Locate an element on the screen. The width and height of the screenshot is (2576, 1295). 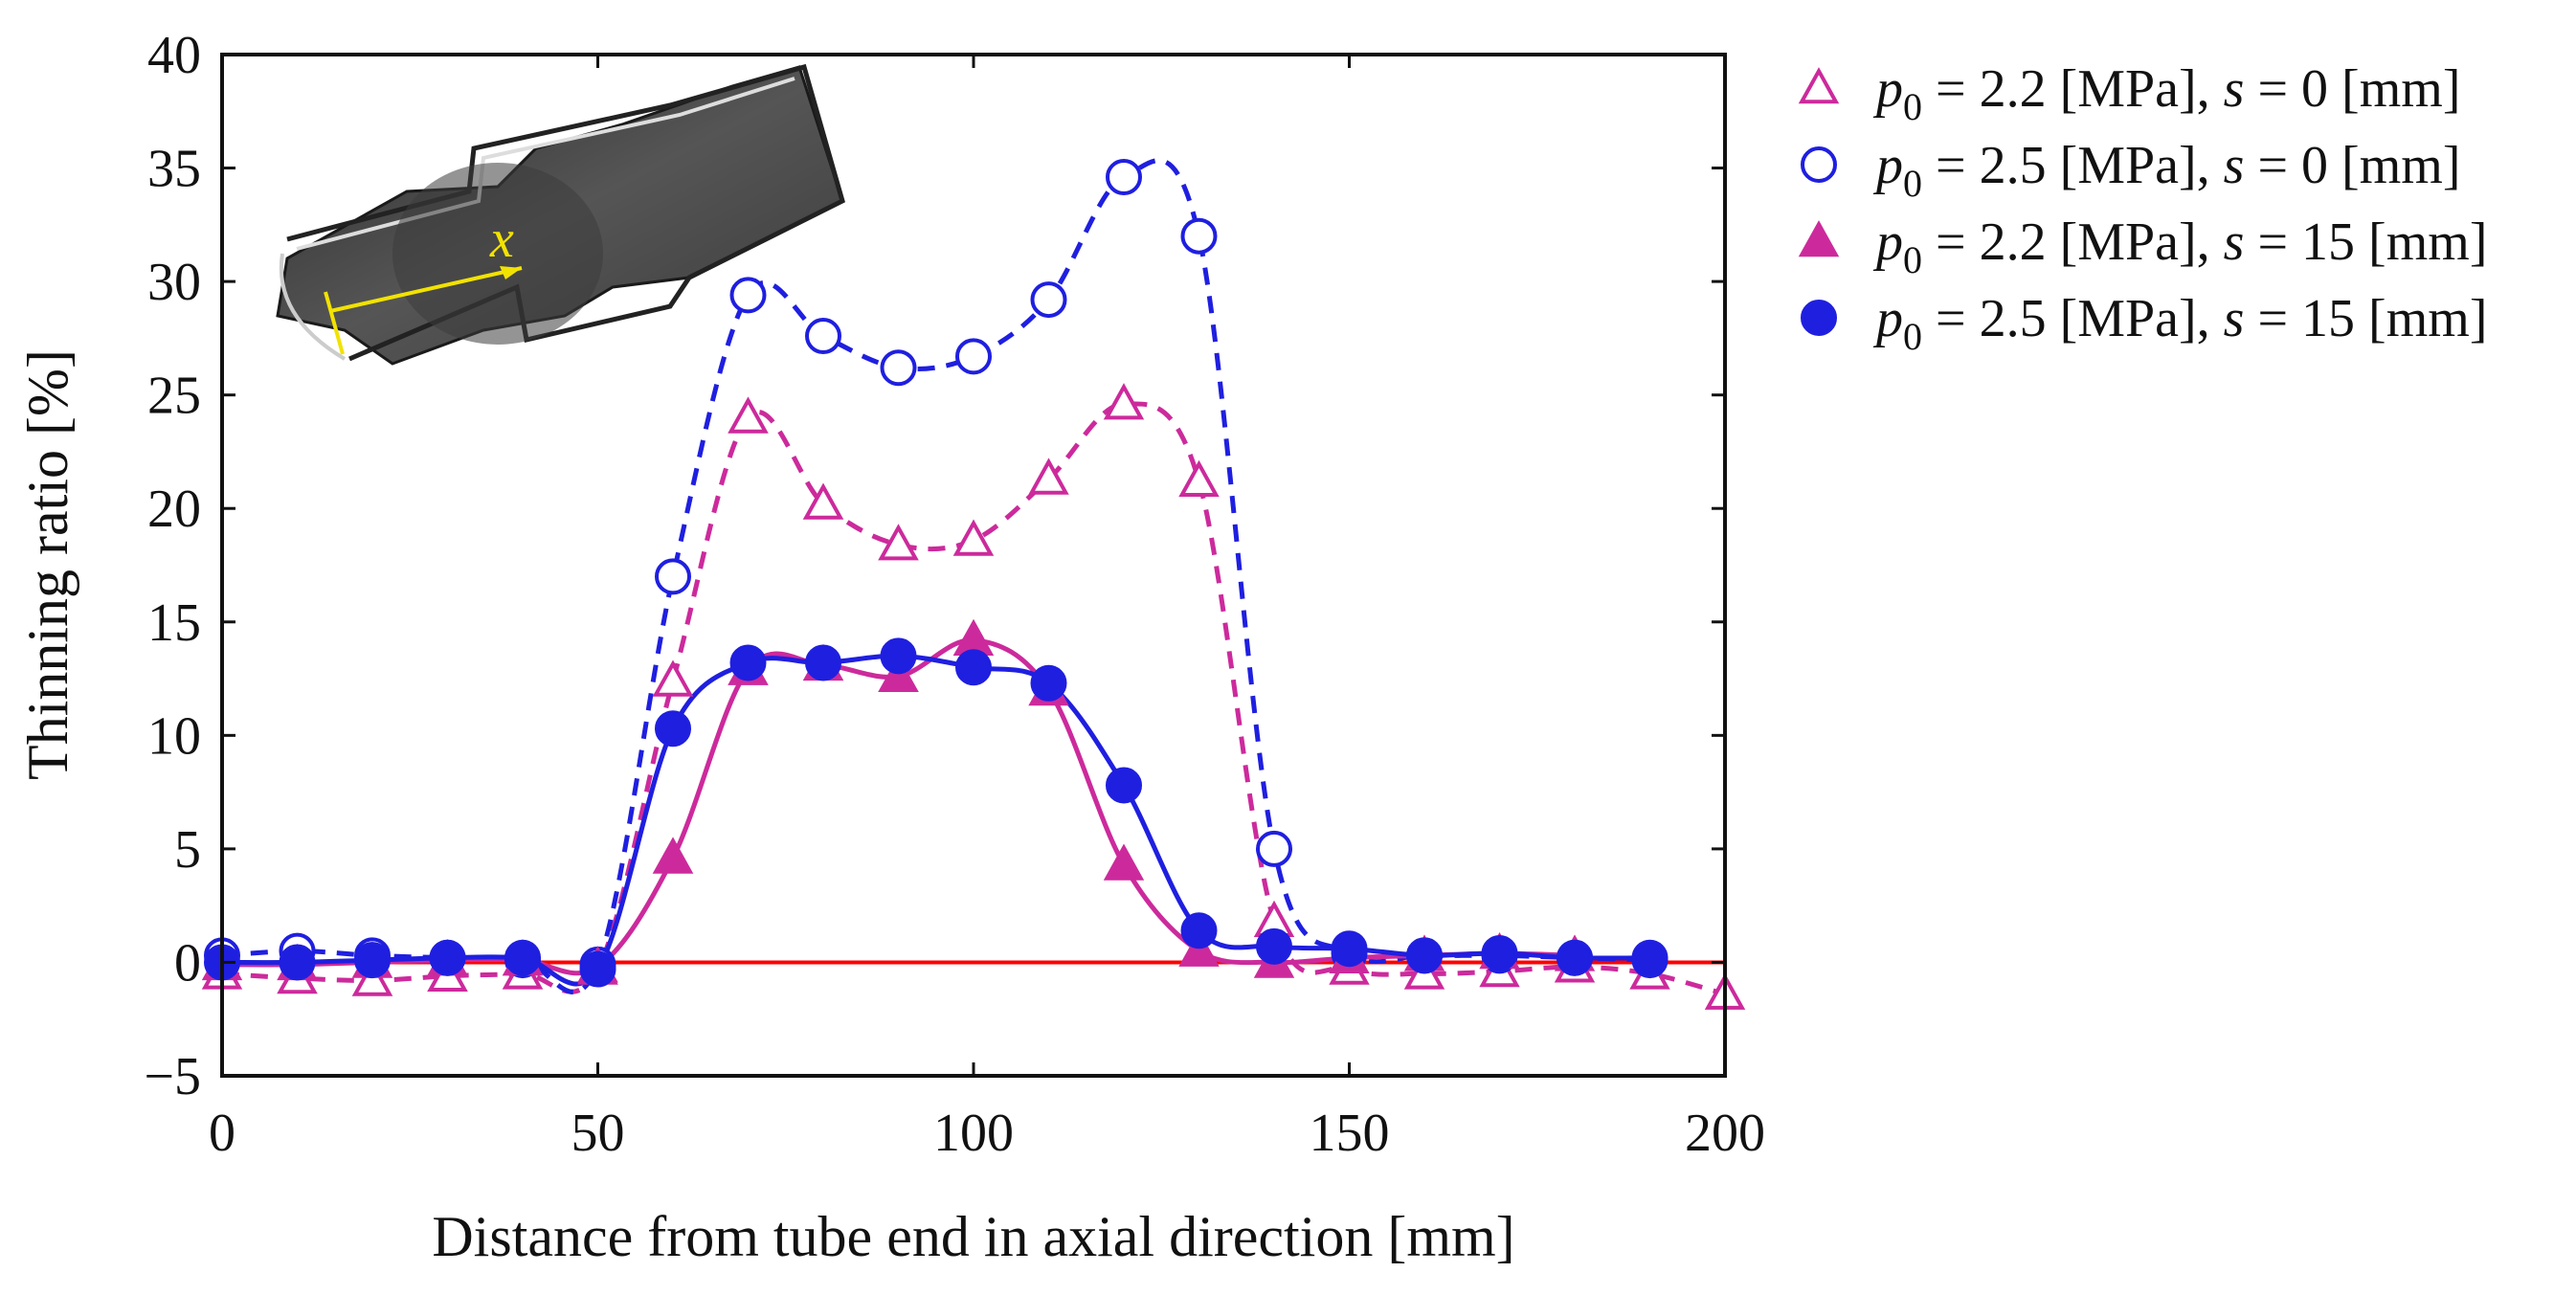
legend-label-2: p0 = 2.5 [MPa], s = 0 [mm] is located at coordinates (2166, 170).